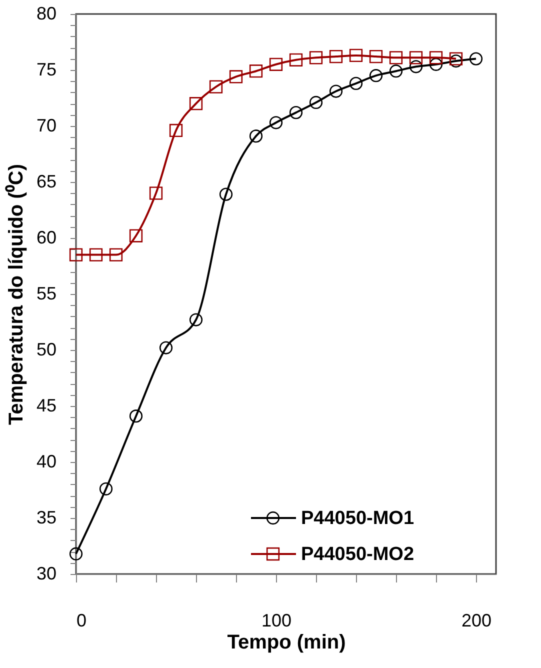 Image resolution: width=541 pixels, height=668 pixels. I want to click on y-tick-label: 80, so click(46, 14).